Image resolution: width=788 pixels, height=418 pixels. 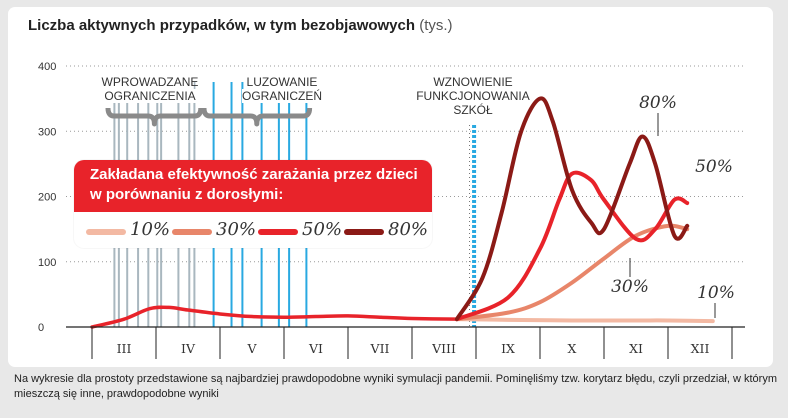 I want to click on annotation-text: LUZOWANIE, so click(x=282, y=82).